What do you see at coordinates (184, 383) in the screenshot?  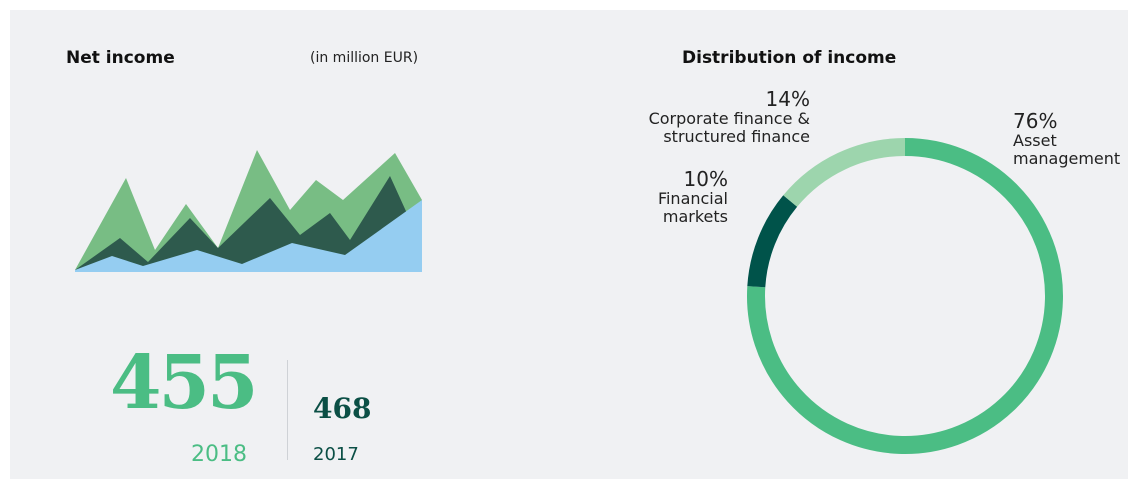 I see `current-value: 455` at bounding box center [184, 383].